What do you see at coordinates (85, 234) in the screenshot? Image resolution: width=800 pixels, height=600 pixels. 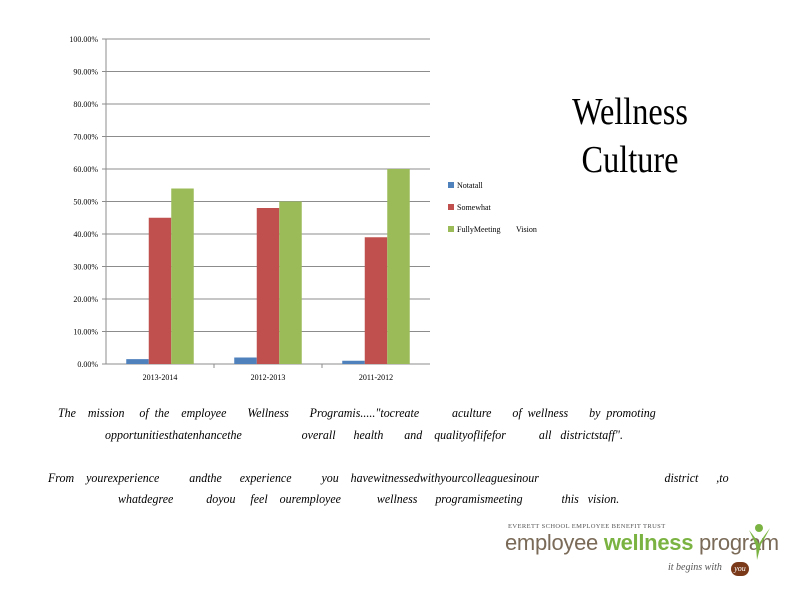 I see `y-tick-label: 40.00%` at bounding box center [85, 234].